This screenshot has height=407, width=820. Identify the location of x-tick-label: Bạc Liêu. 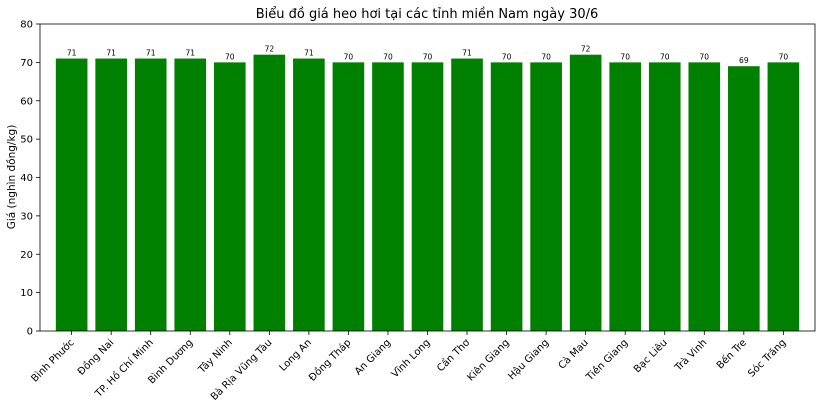
(650, 356).